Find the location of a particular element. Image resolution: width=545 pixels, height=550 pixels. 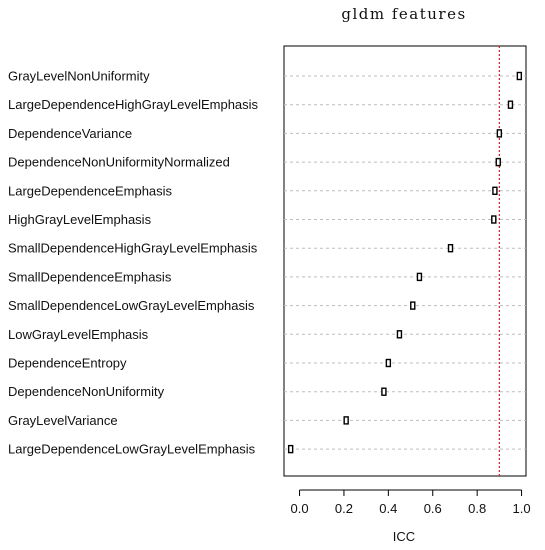

category-label: HighGrayLevelEmphasis is located at coordinates (80, 219).